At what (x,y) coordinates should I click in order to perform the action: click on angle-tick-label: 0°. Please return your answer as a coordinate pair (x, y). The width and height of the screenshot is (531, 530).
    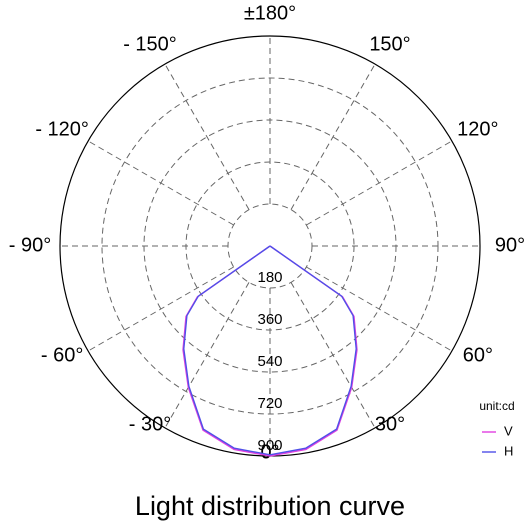
    Looking at the image, I should click on (269, 452).